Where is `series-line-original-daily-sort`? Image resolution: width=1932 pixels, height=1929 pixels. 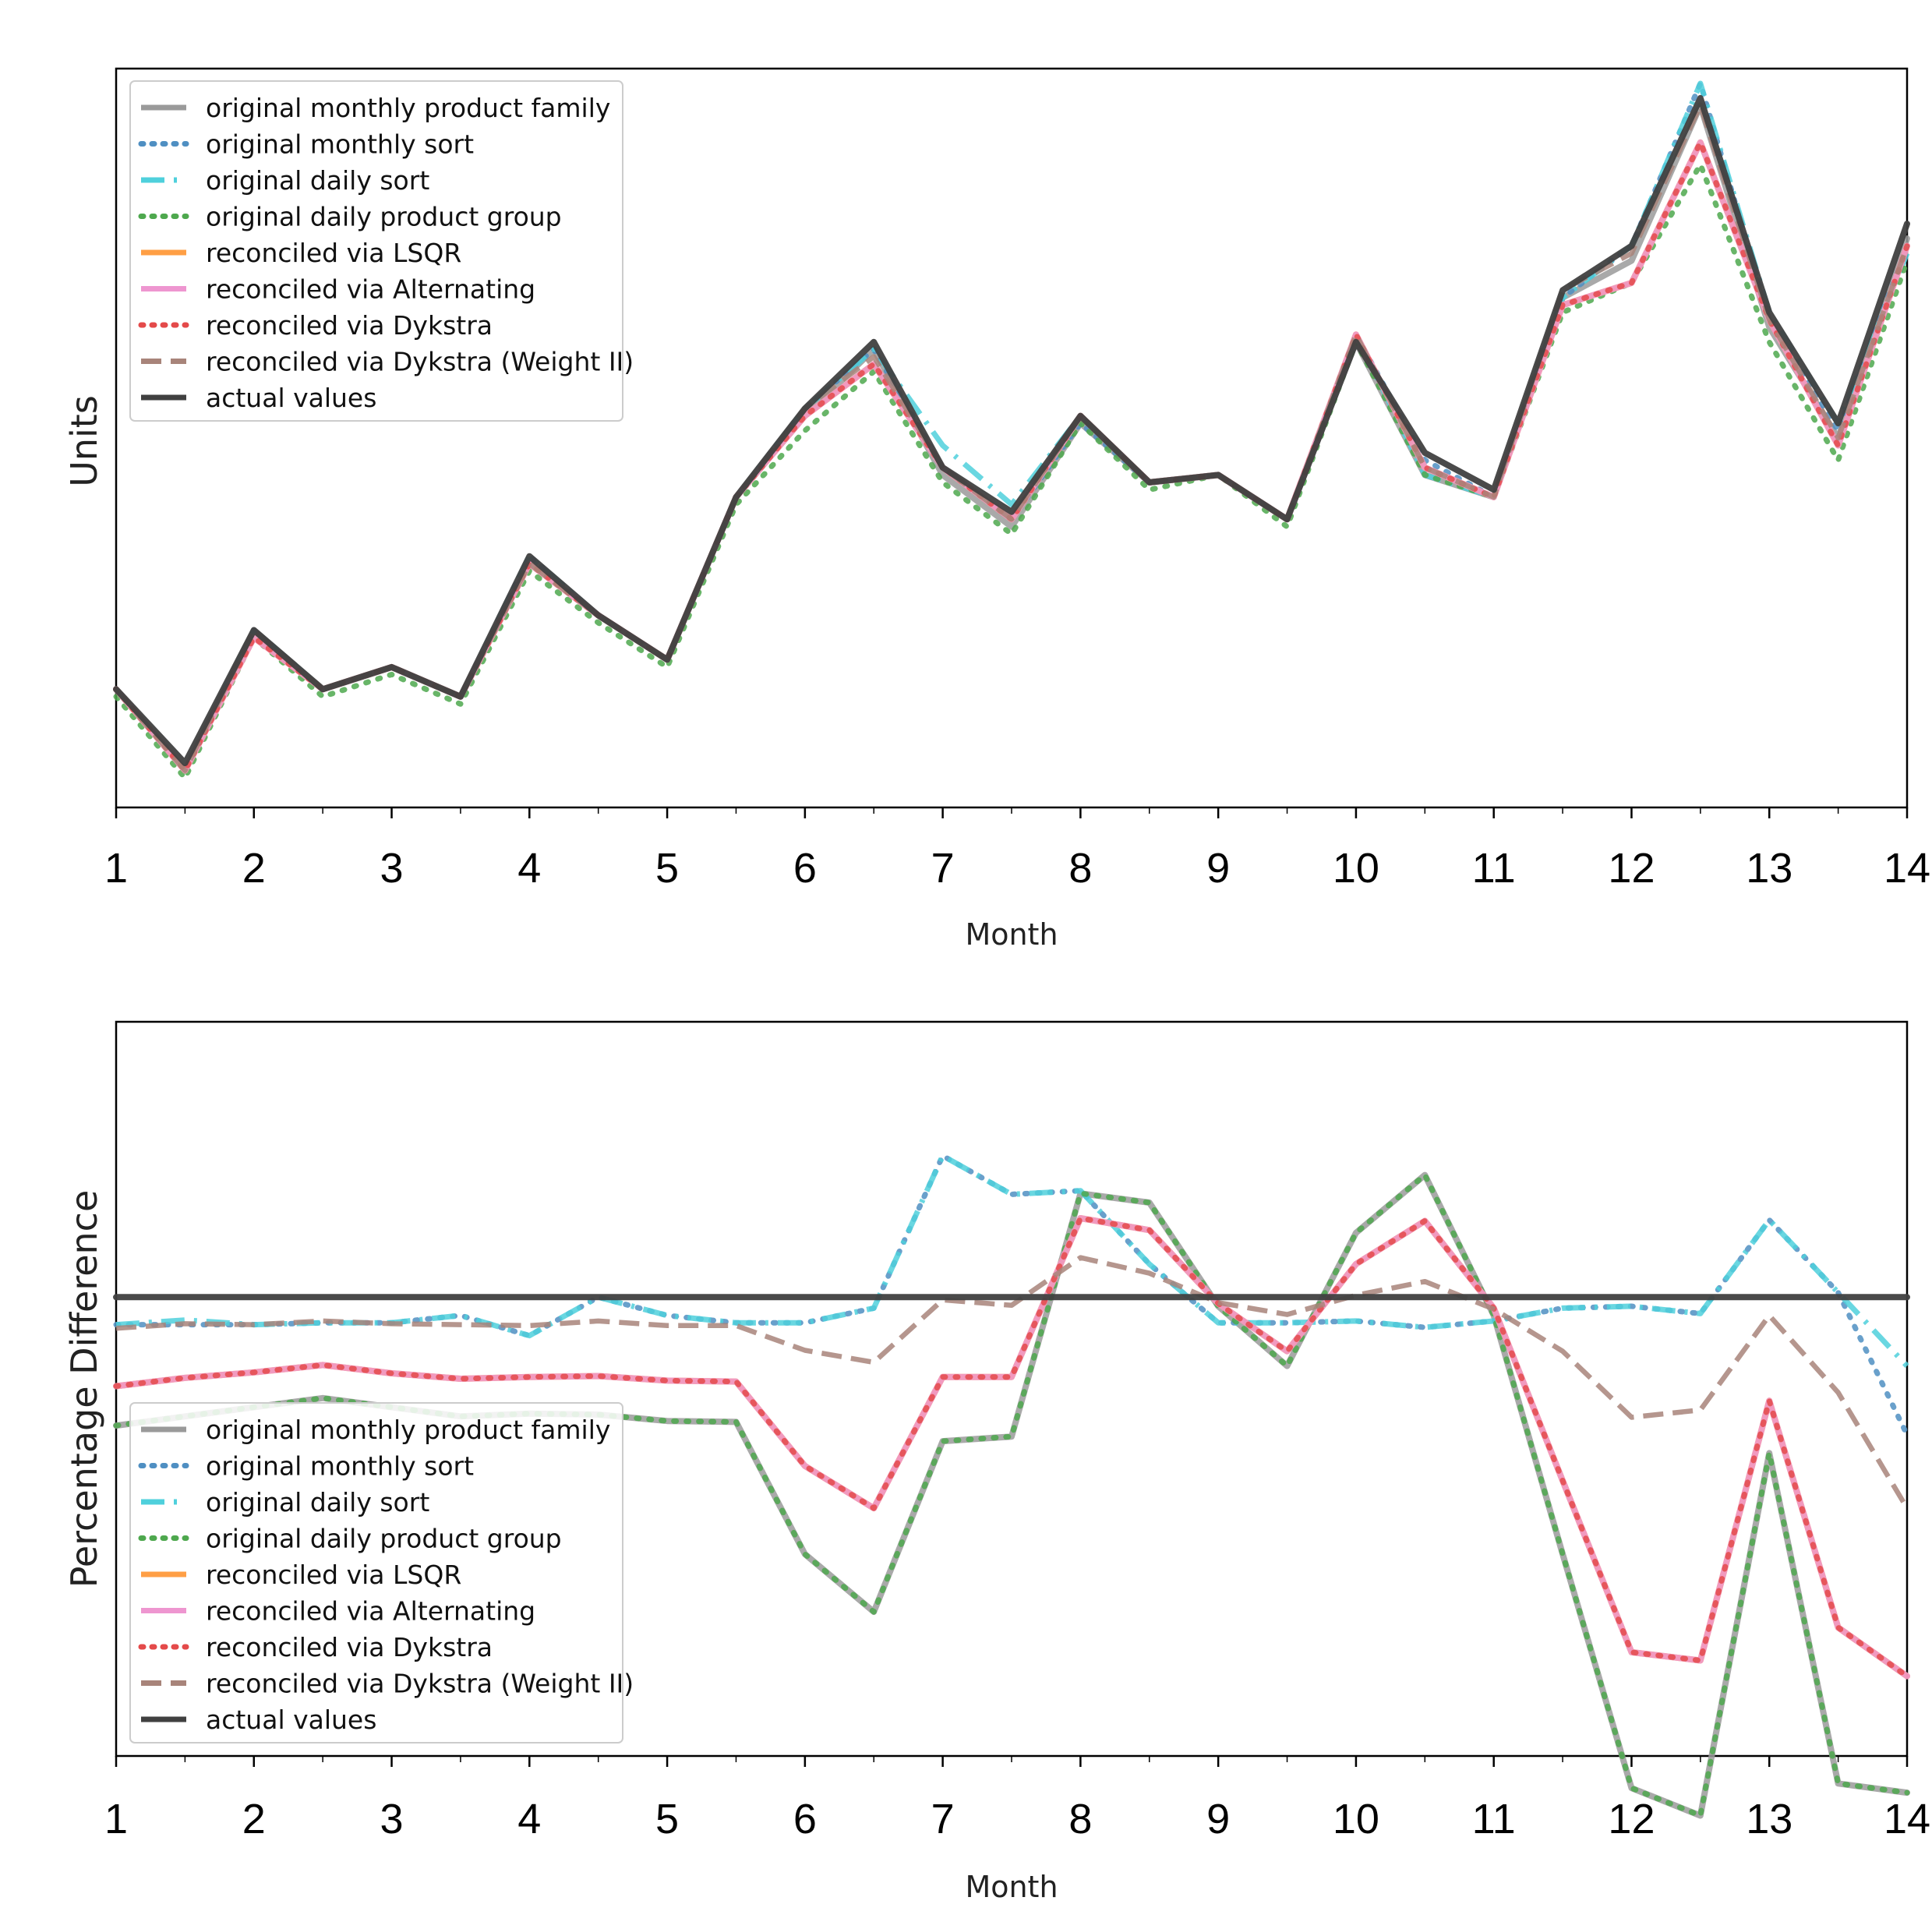
series-line-original-daily-sort is located at coordinates (1012, 1260).